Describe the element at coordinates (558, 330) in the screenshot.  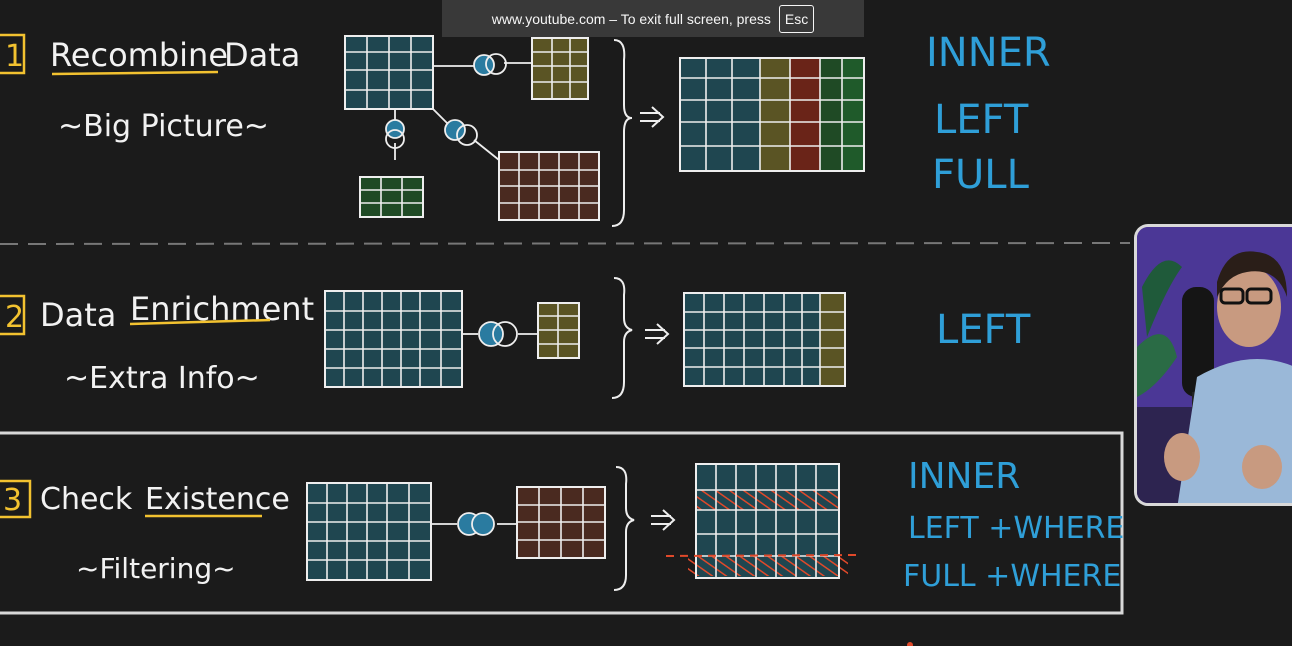
I see `section-2-olive-table` at that location.